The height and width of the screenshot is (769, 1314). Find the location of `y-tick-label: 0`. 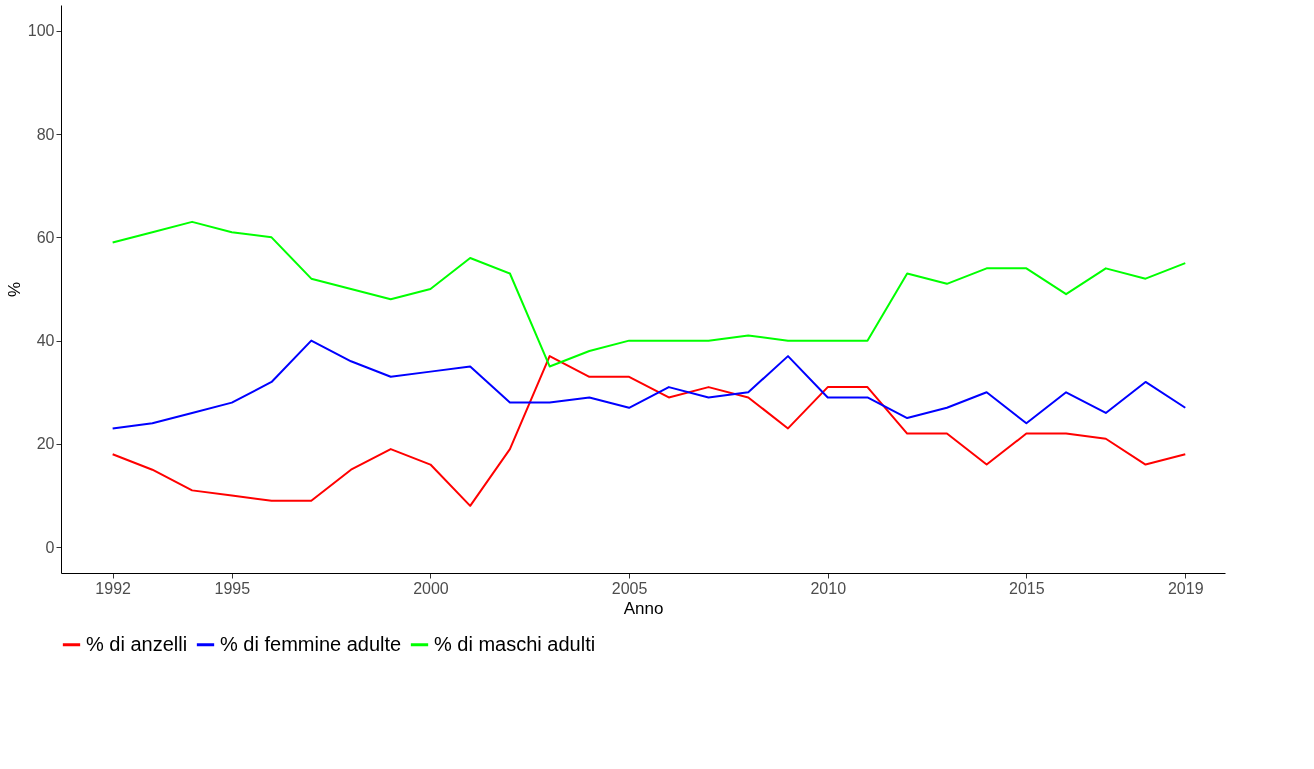

y-tick-label: 0 is located at coordinates (50, 547).